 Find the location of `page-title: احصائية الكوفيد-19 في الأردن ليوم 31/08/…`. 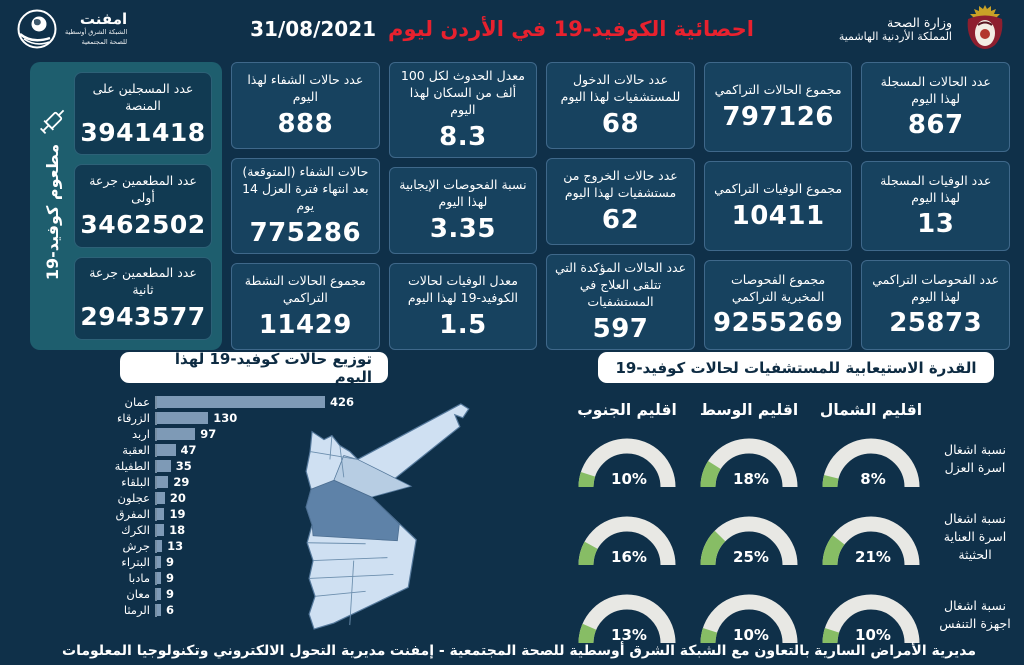

page-title: احصائية الكوفيد-19 في الأردن ليوم 31/08/… is located at coordinates (502, 29).